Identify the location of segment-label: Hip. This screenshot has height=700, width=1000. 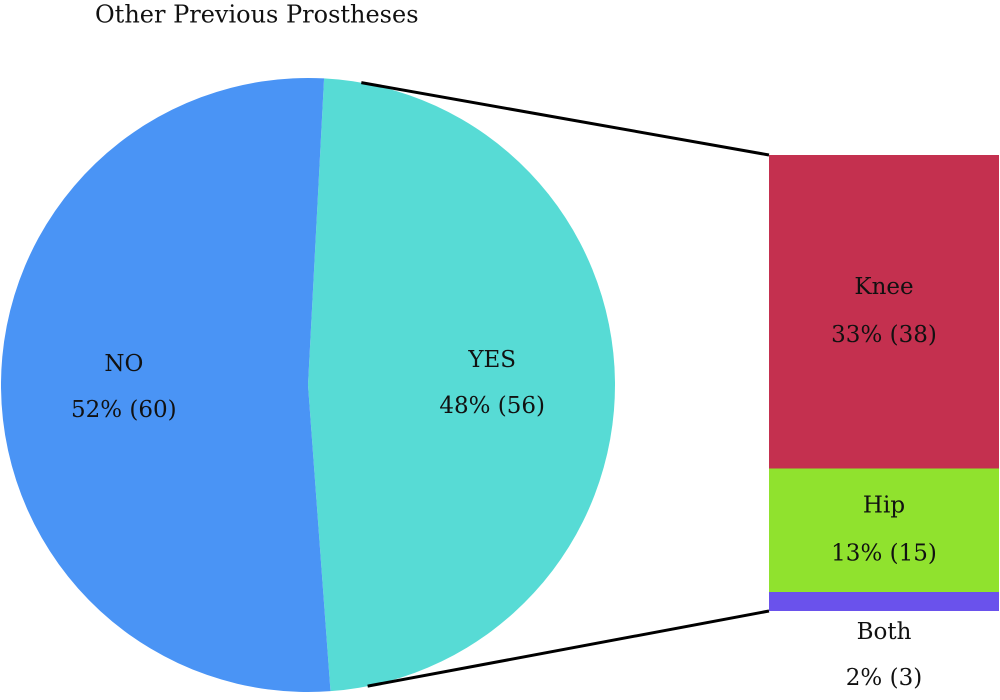
(884, 505).